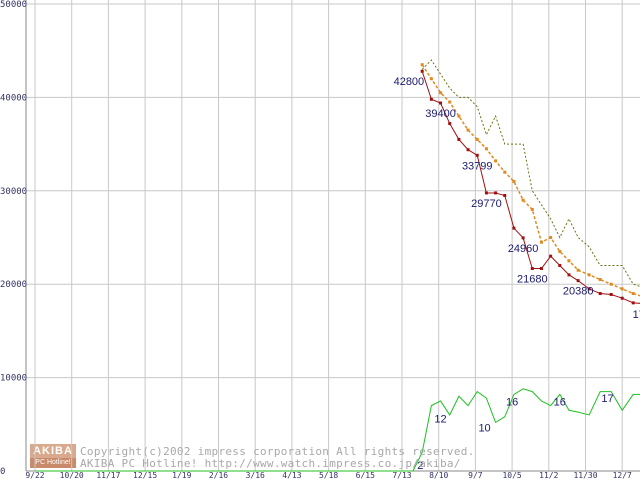  What do you see at coordinates (486, 204) in the screenshot?
I see `price-label: 29770` at bounding box center [486, 204].